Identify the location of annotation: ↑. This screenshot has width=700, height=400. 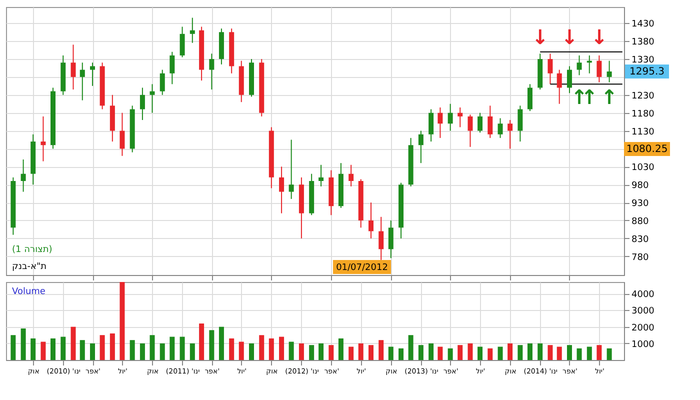
(609, 97).